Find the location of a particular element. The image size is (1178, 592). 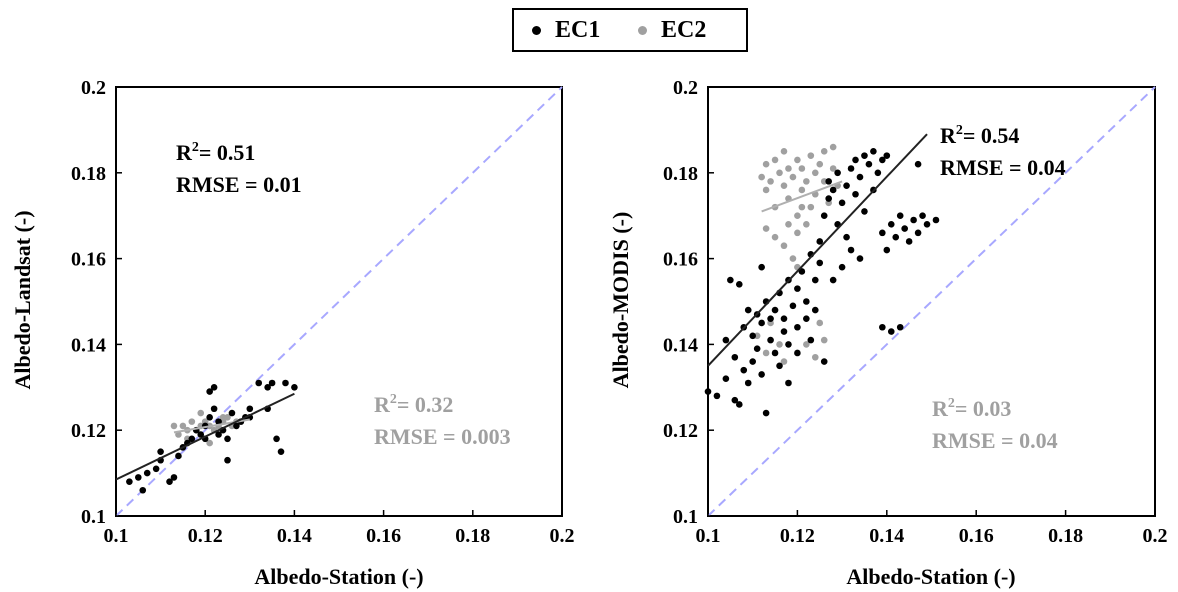

legend-marker-ec1 is located at coordinates (536, 30).